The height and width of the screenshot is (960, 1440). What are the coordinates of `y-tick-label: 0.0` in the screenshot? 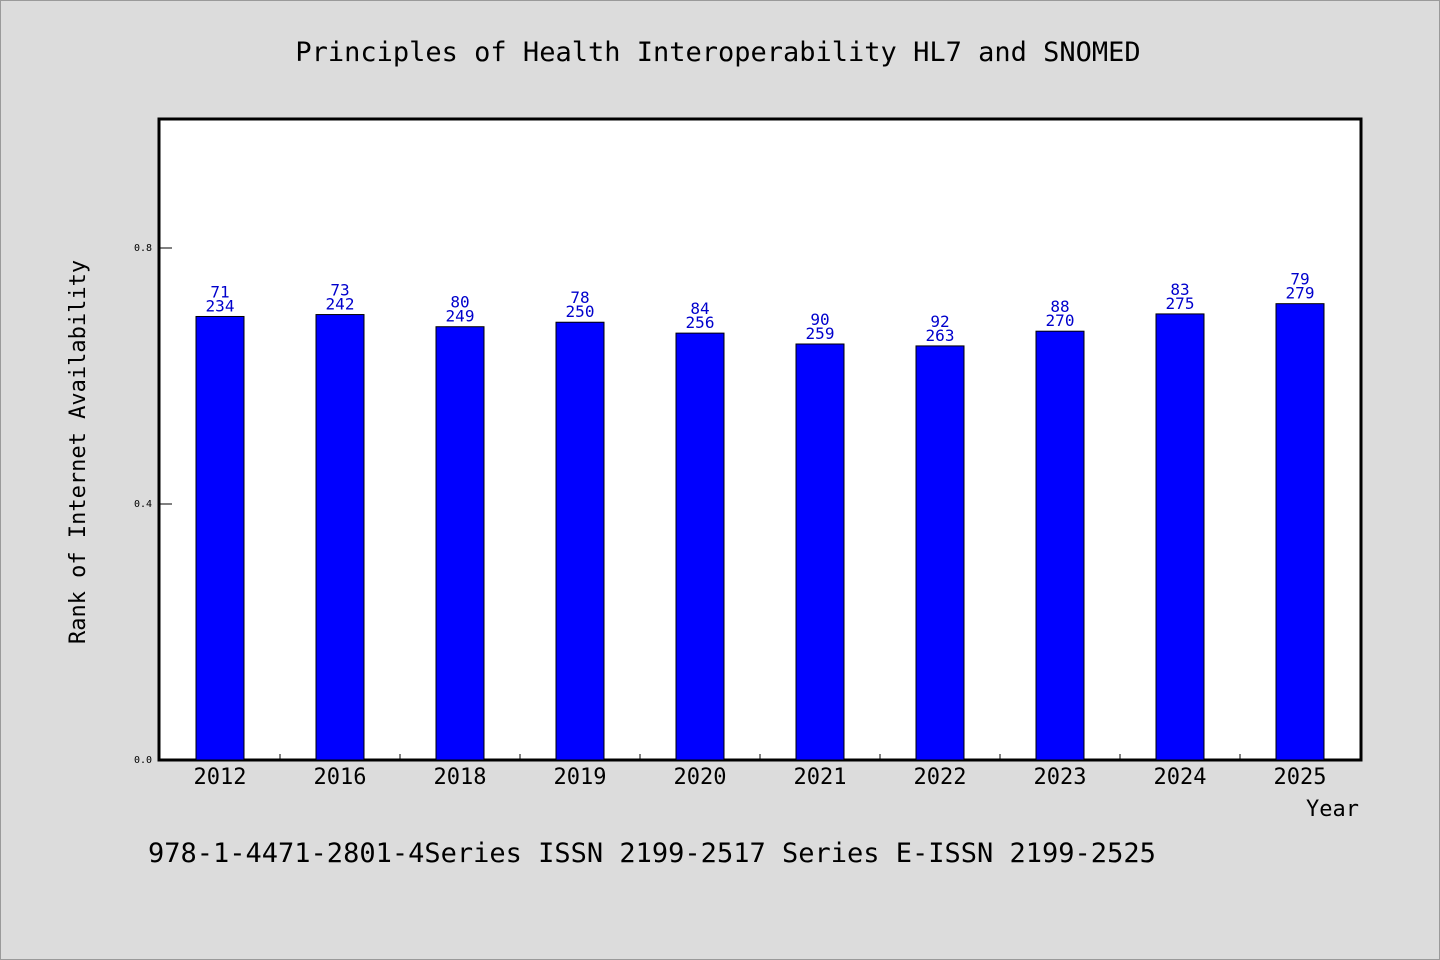 It's located at (143, 760).